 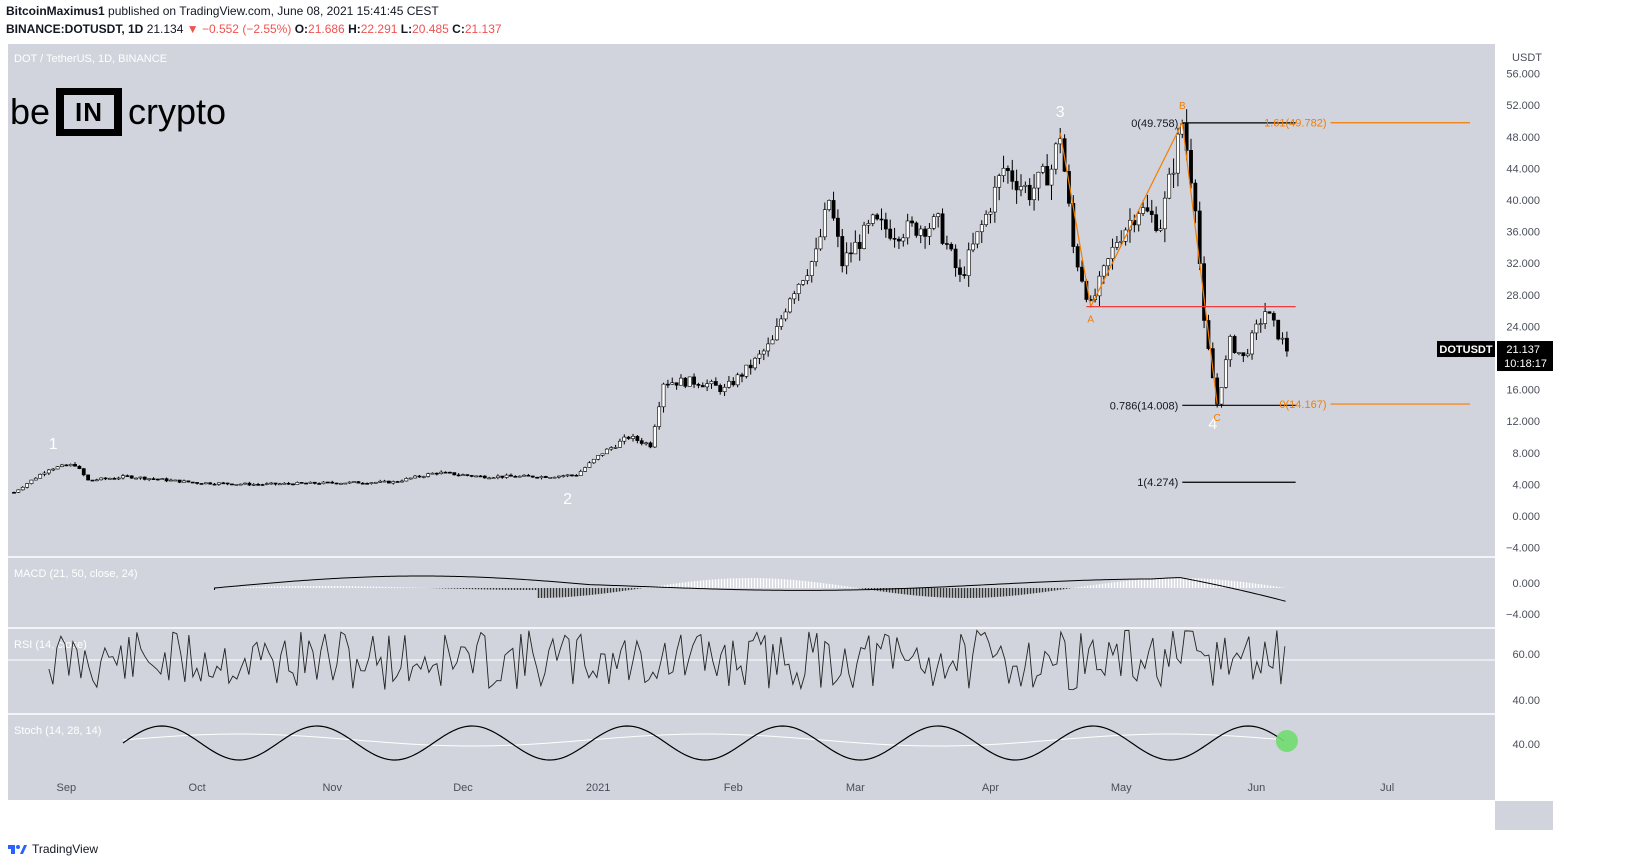 I want to click on symbol-badge, so click(x=1466, y=349).